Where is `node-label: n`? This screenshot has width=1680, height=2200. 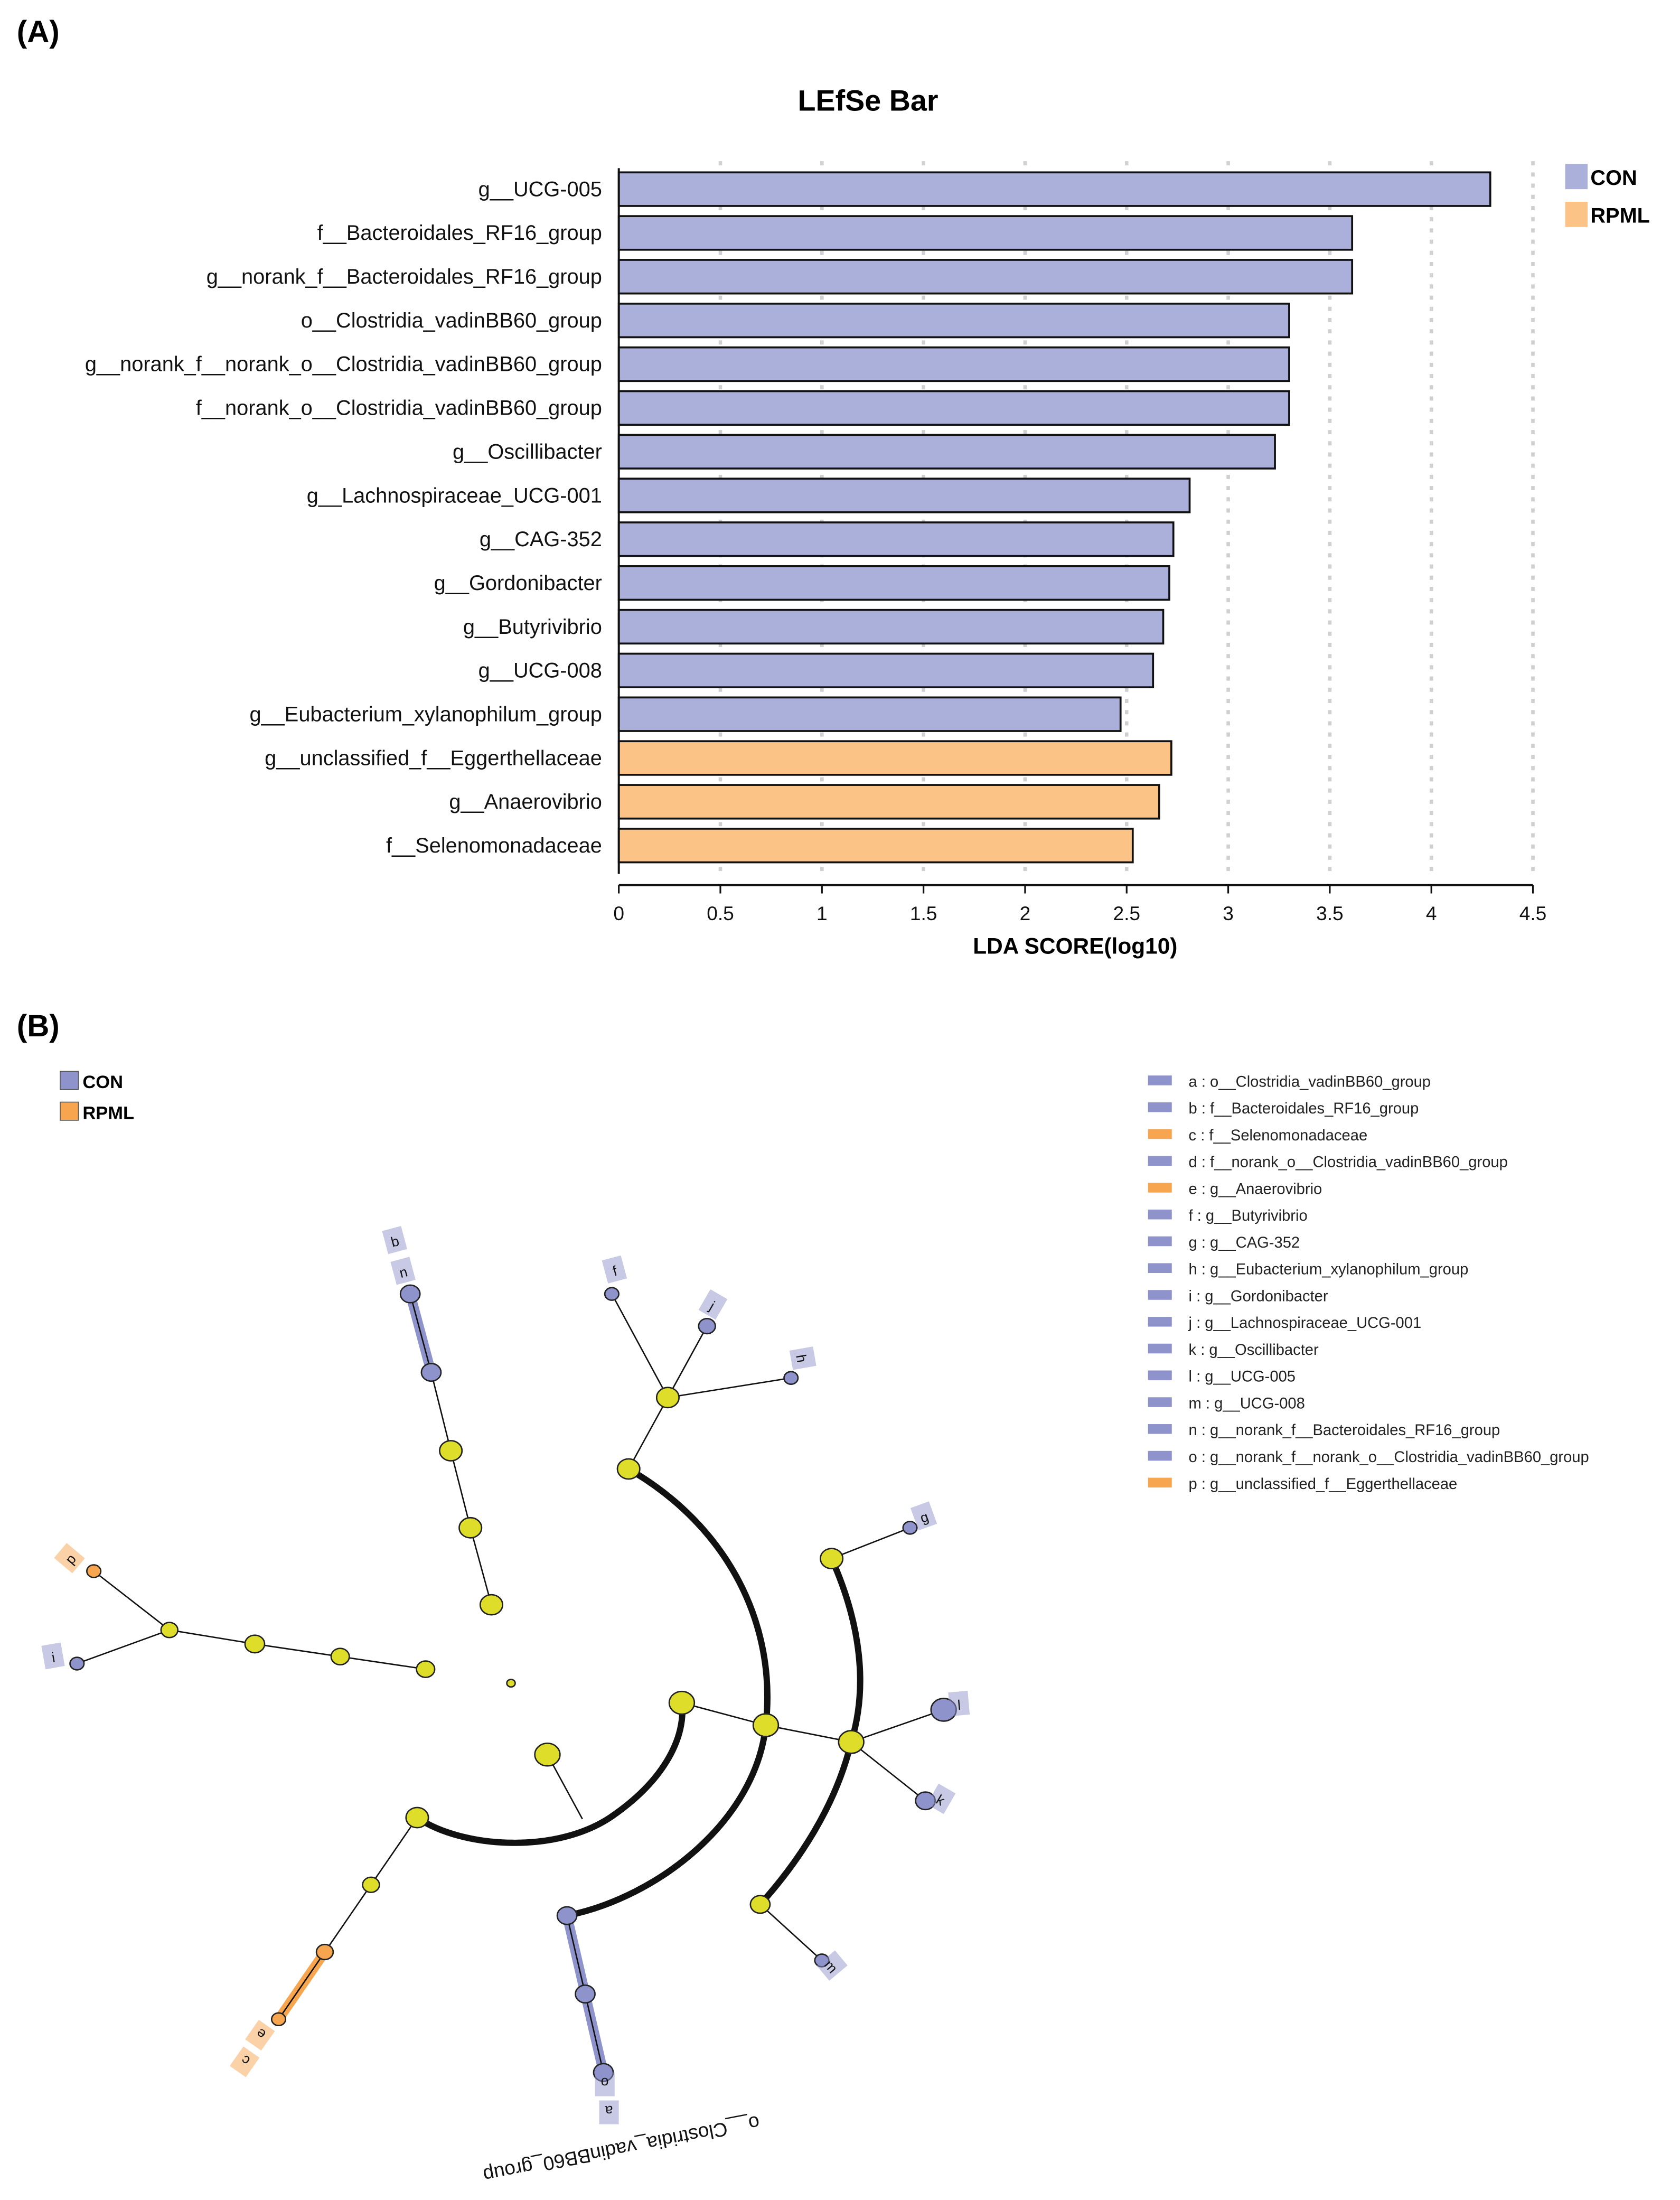 node-label: n is located at coordinates (403, 1271).